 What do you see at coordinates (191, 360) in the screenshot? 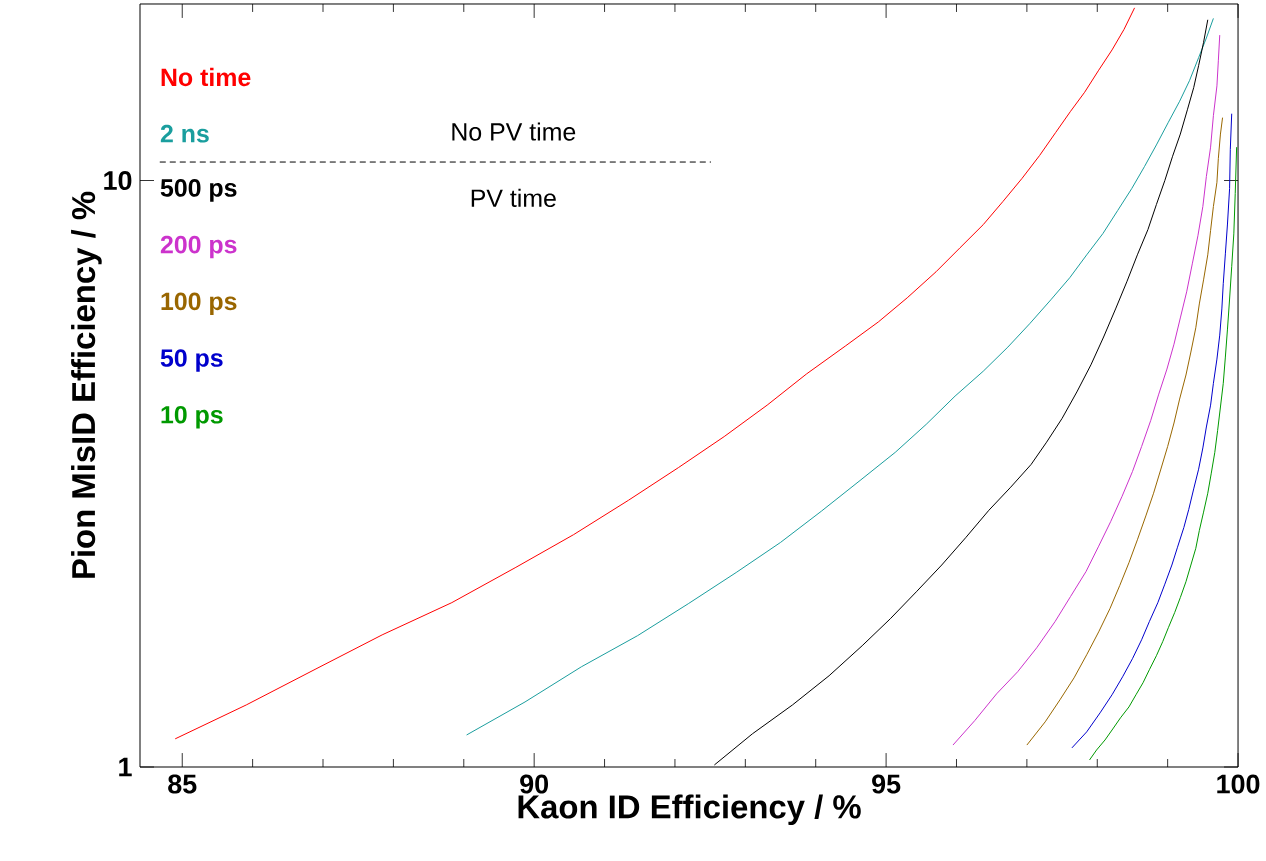
I see `text: 50 ps` at bounding box center [191, 360].